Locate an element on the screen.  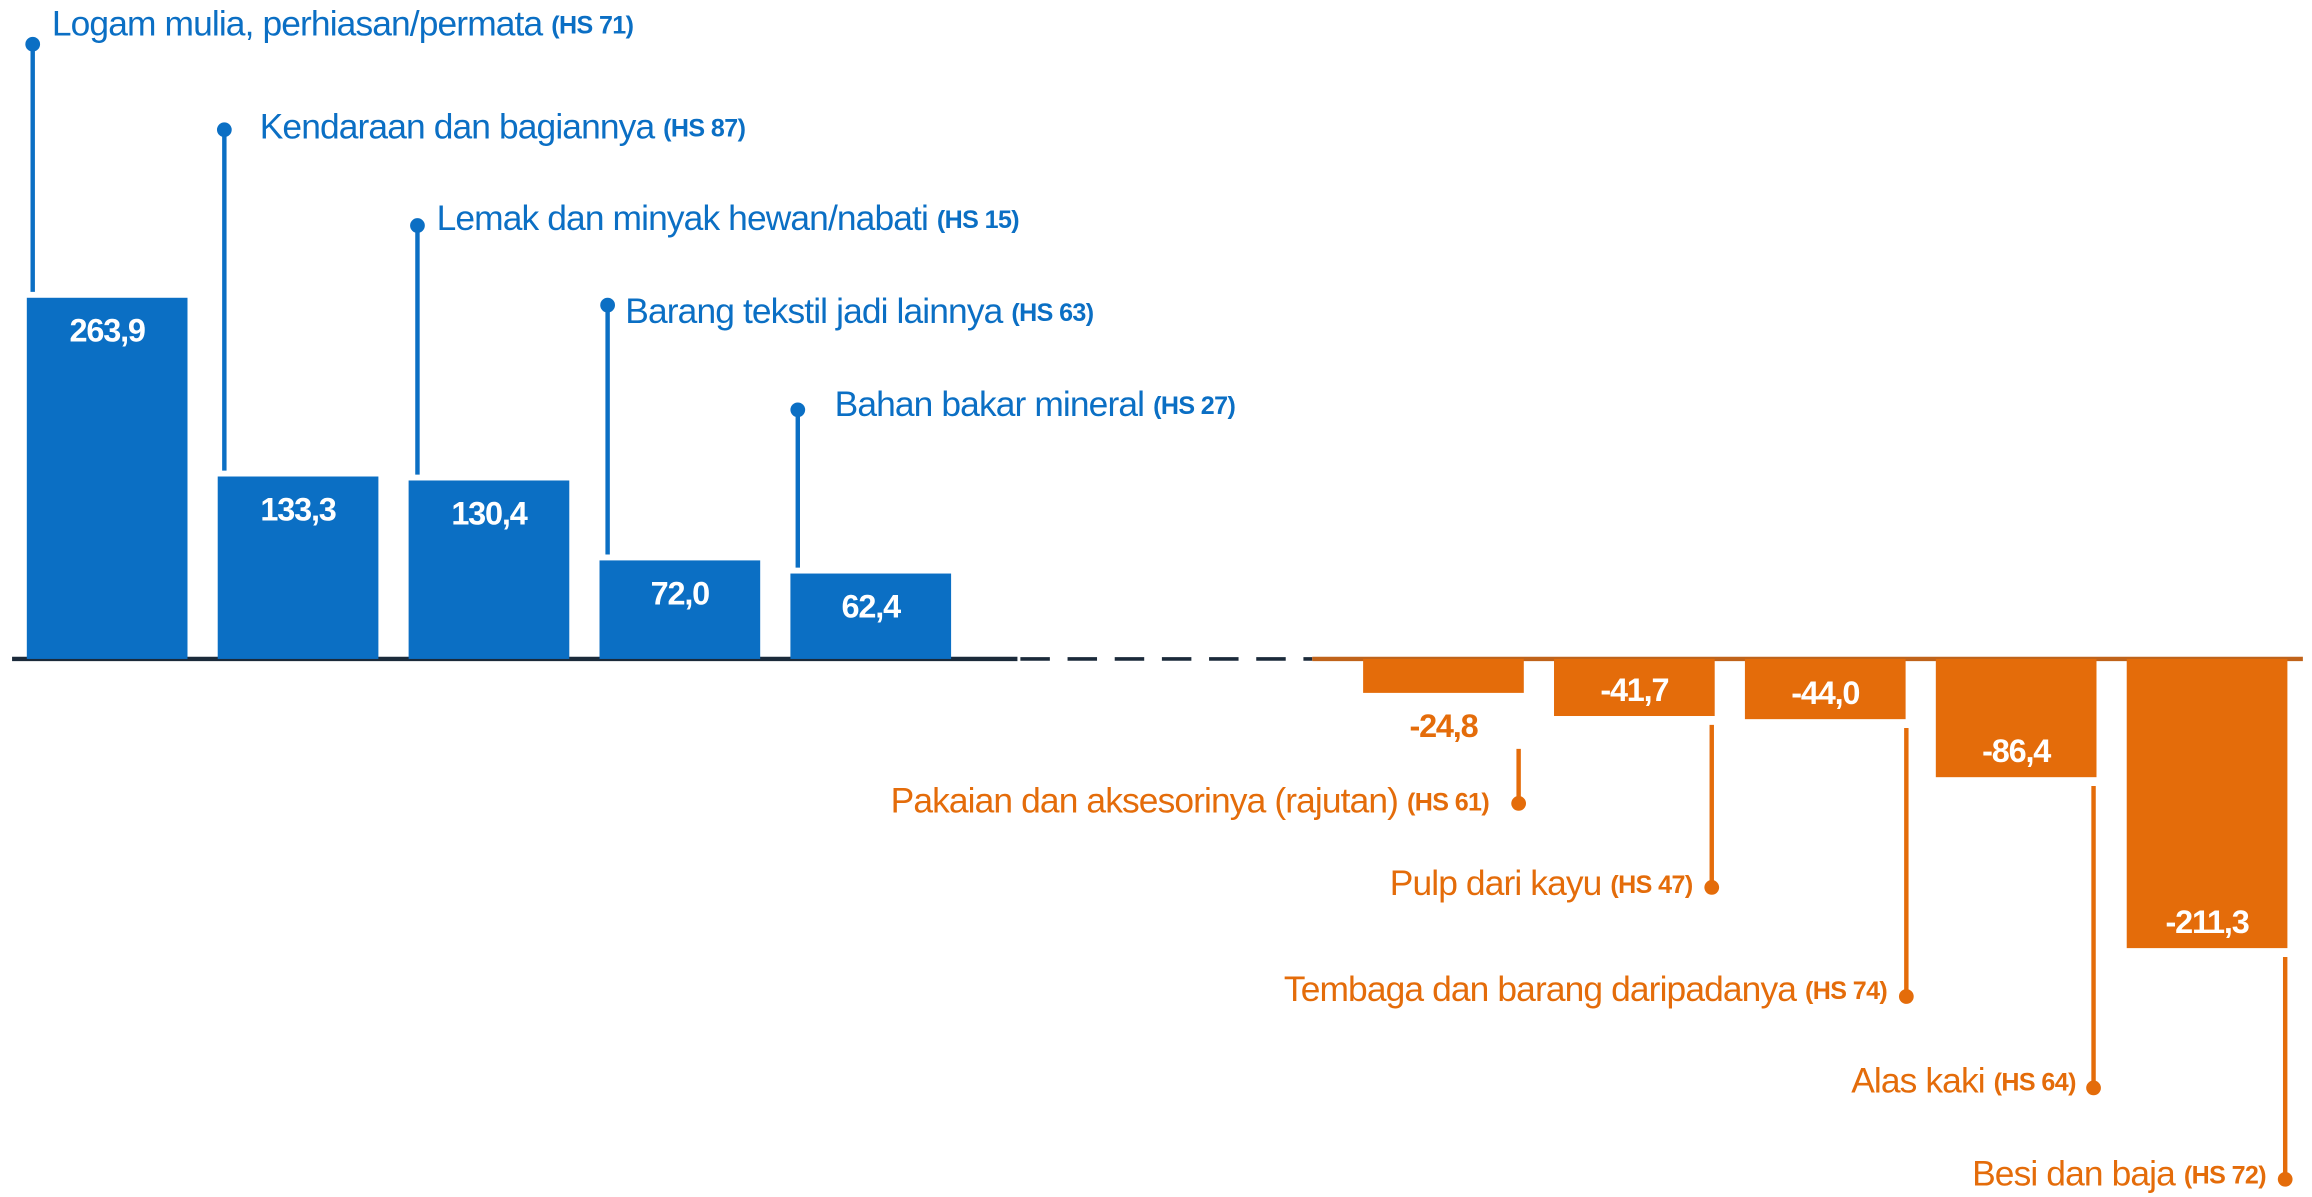
category-code: (HS 15) is located at coordinates (978, 220).